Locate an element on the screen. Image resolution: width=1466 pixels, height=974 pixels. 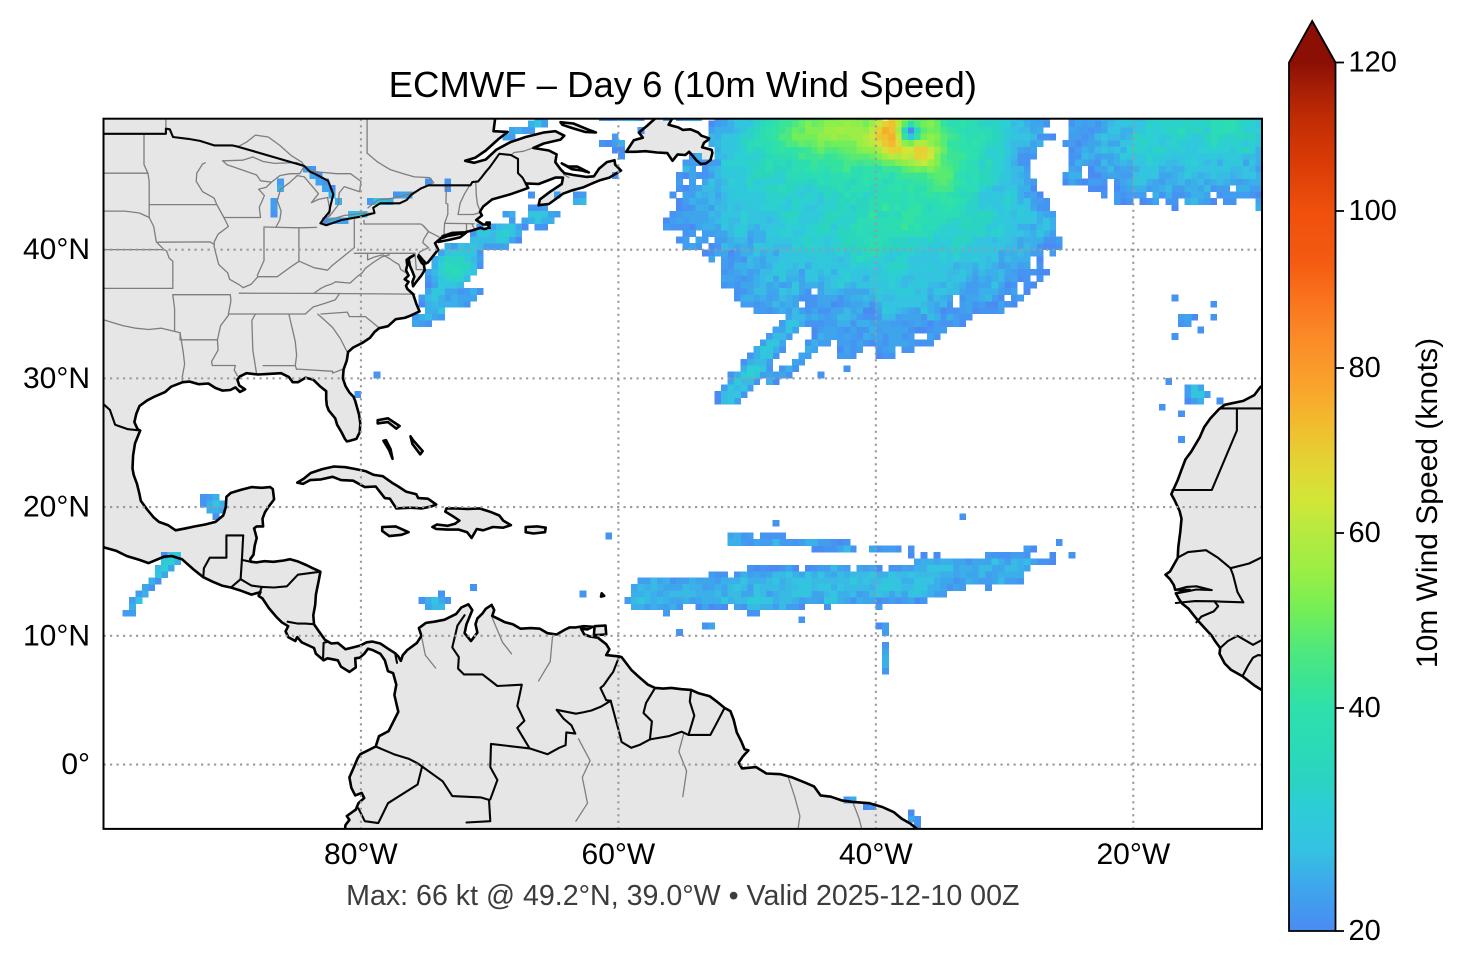
svg-text: 20°W is located at coordinates (1133, 854).